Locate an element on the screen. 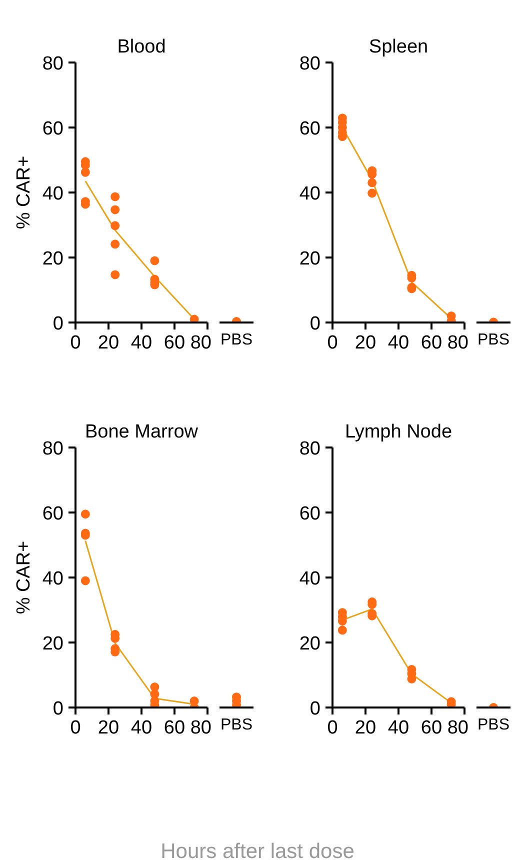 This screenshot has height=865, width=521. chart-title: Bone Marrow is located at coordinates (141, 432).